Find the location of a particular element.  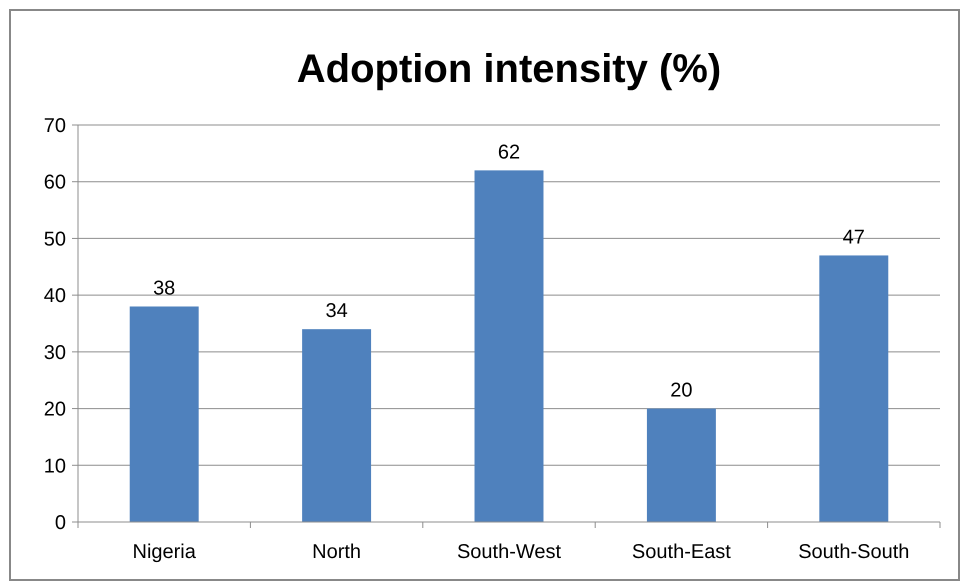

x-tick-label: North is located at coordinates (337, 552).